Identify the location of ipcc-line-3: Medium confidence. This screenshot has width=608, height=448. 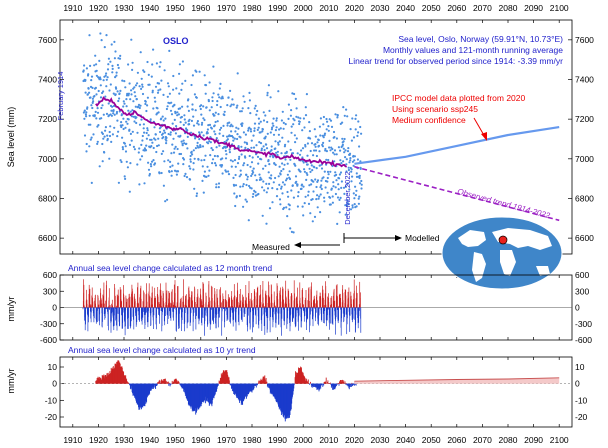
(429, 120).